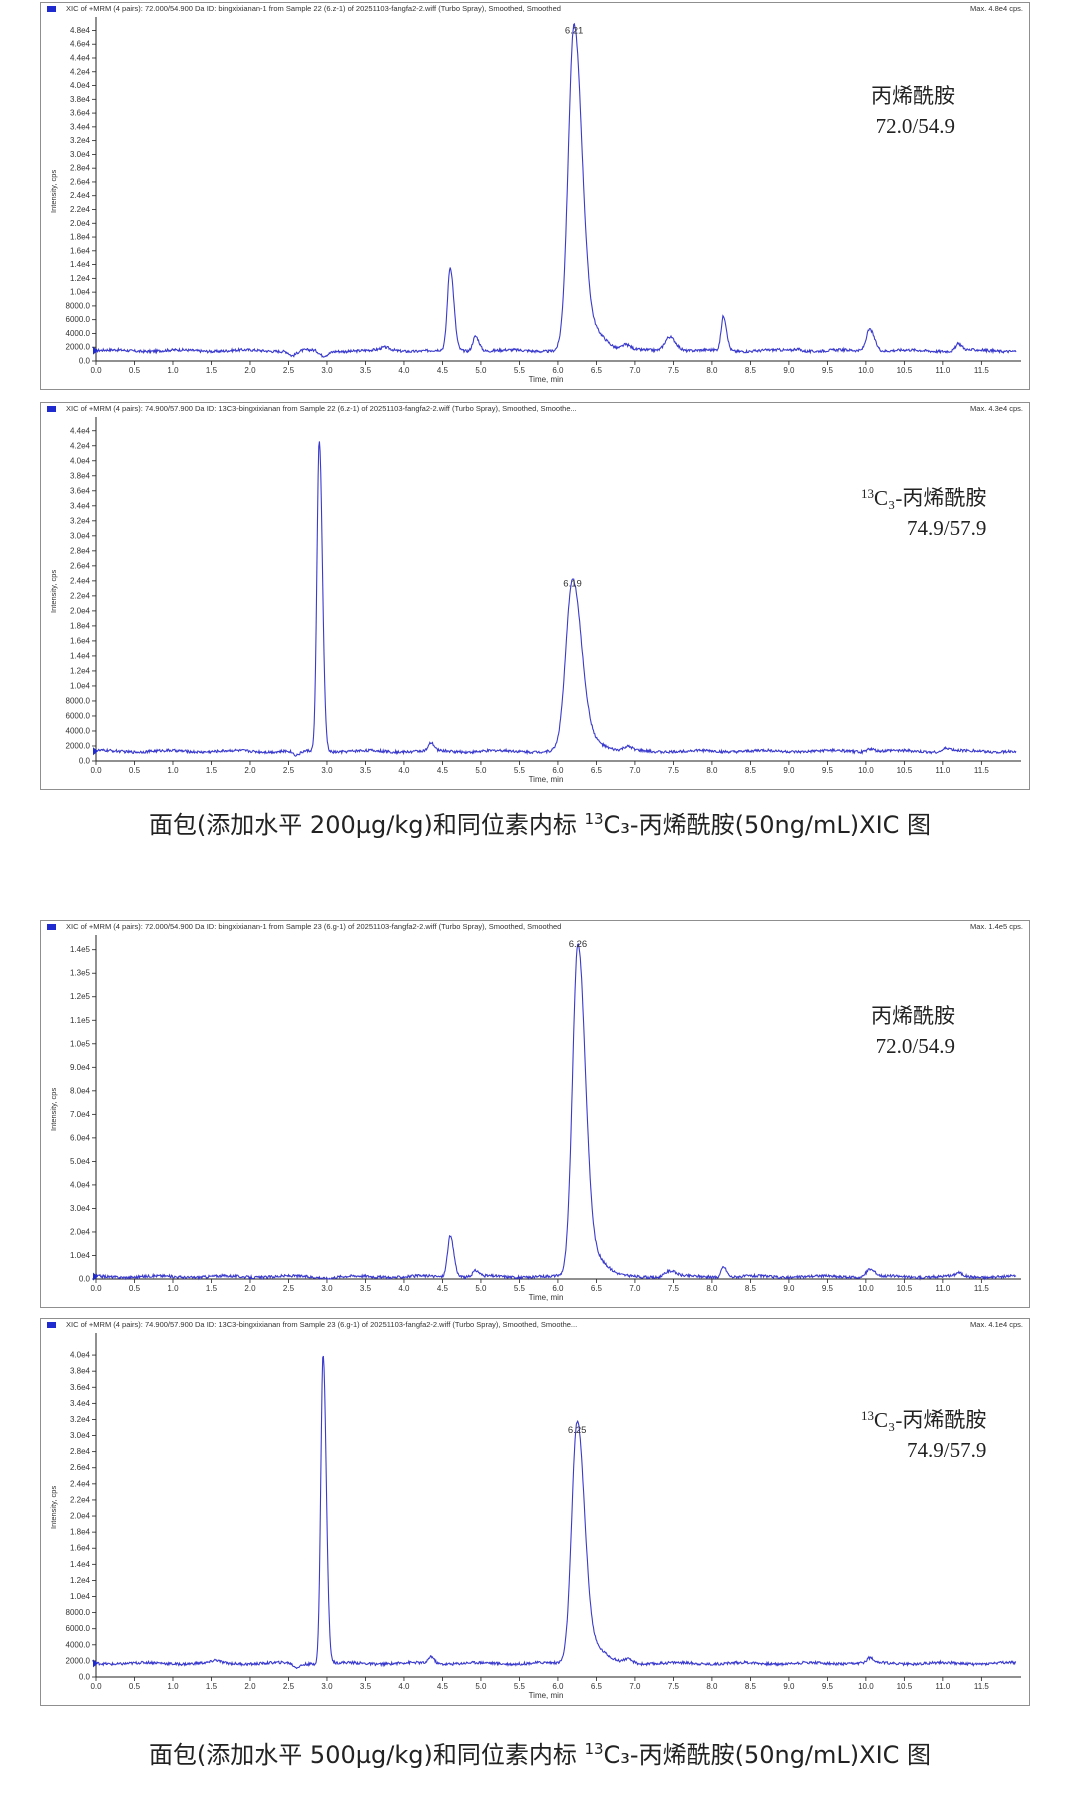 Image resolution: width=1080 pixels, height=1815 pixels. I want to click on y-tick-label: 2.4e4, so click(80, 580).